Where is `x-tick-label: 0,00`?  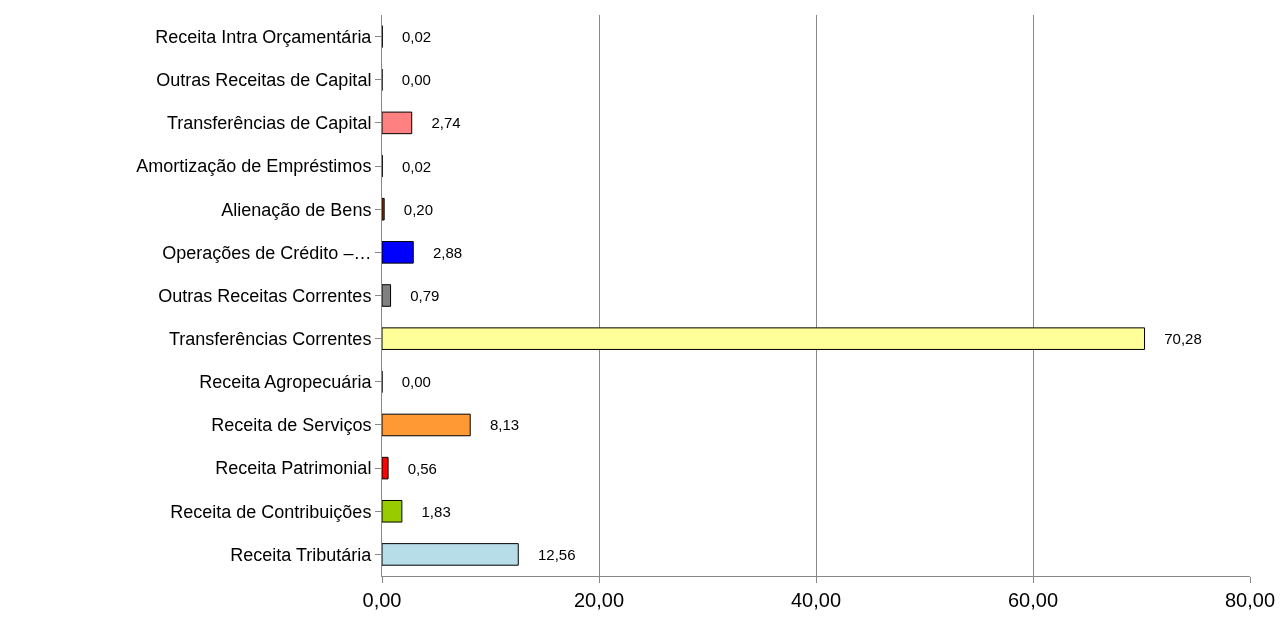
x-tick-label: 0,00 is located at coordinates (382, 600).